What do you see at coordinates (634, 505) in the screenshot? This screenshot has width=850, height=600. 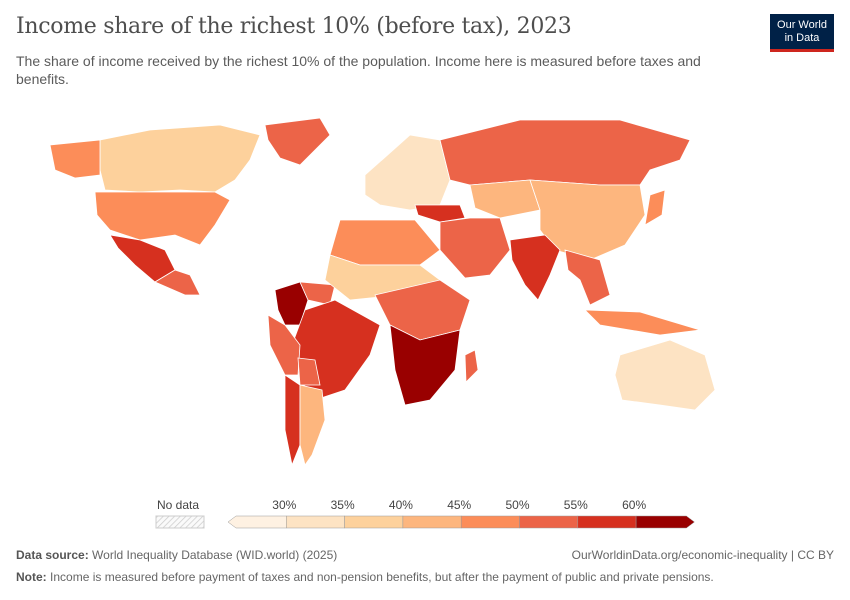 I see `legend-tick: 60%` at bounding box center [634, 505].